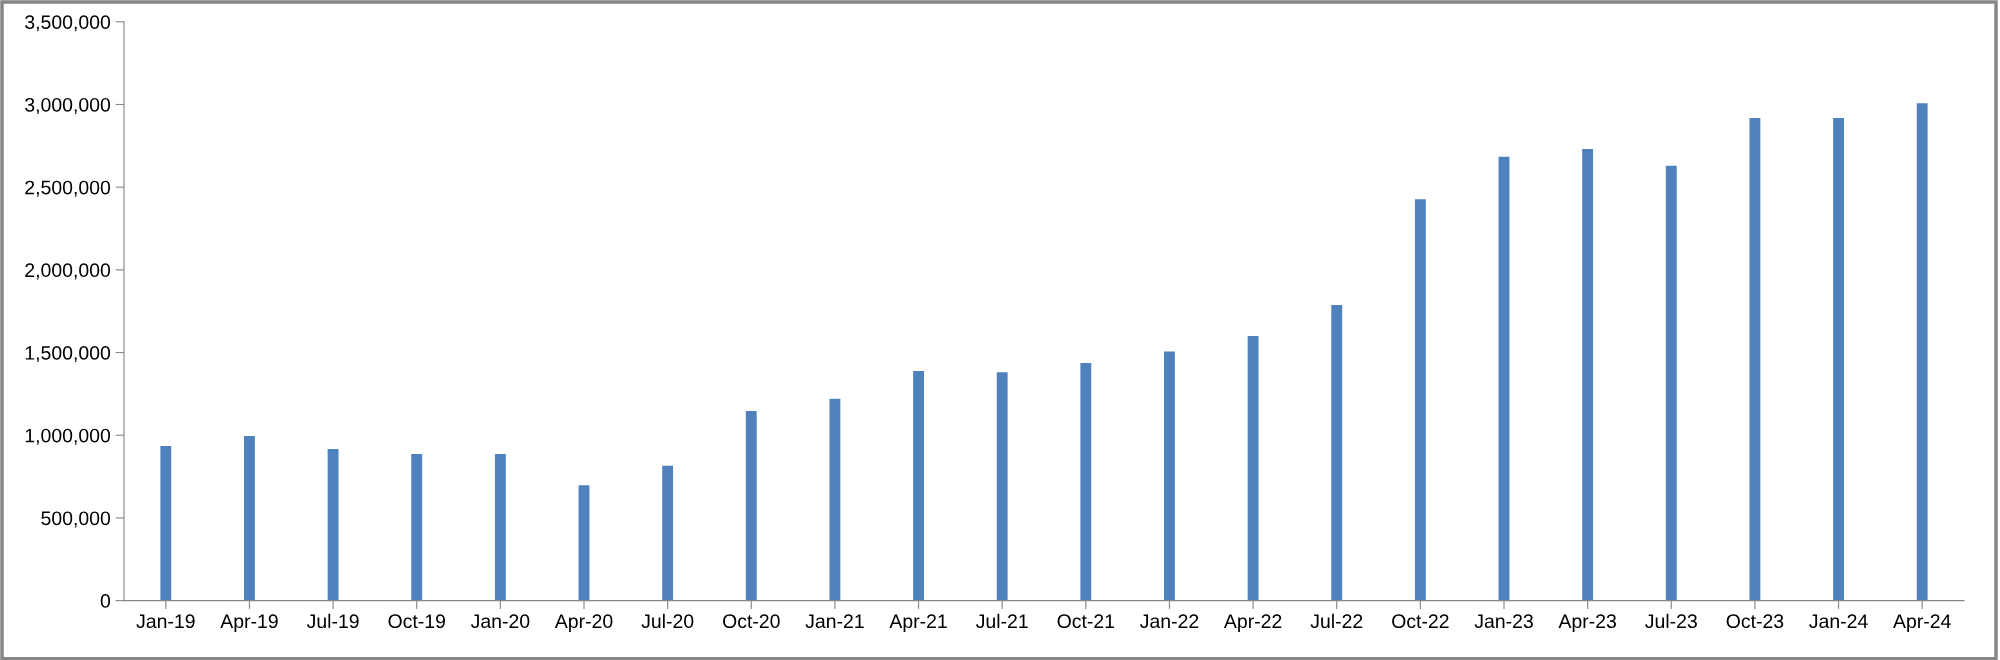 The width and height of the screenshot is (2000, 660). Describe the element at coordinates (1671, 621) in the screenshot. I see `x-tick-label: Jul-23` at that location.